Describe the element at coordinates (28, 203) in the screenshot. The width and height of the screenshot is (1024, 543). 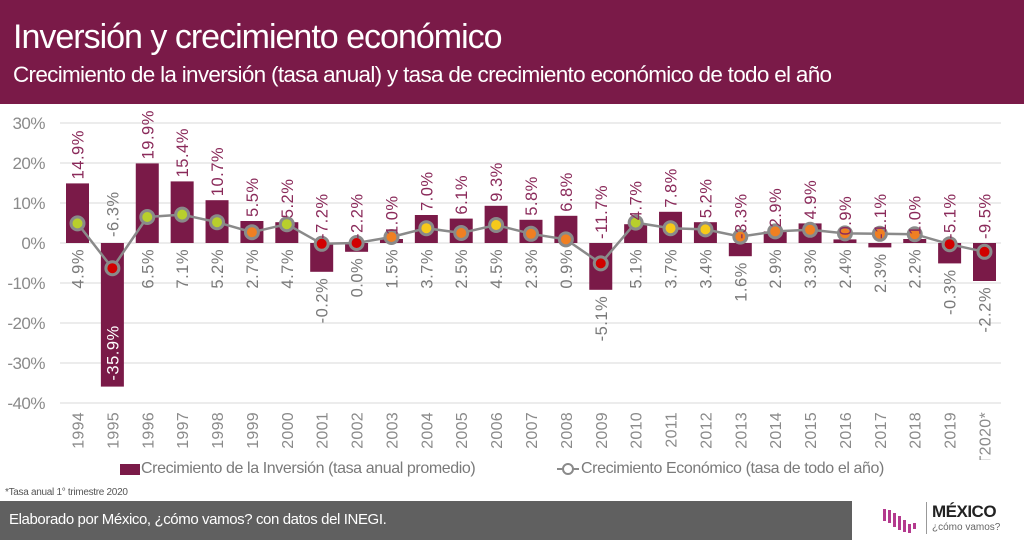
I see `y-tick-label: 10%` at that location.